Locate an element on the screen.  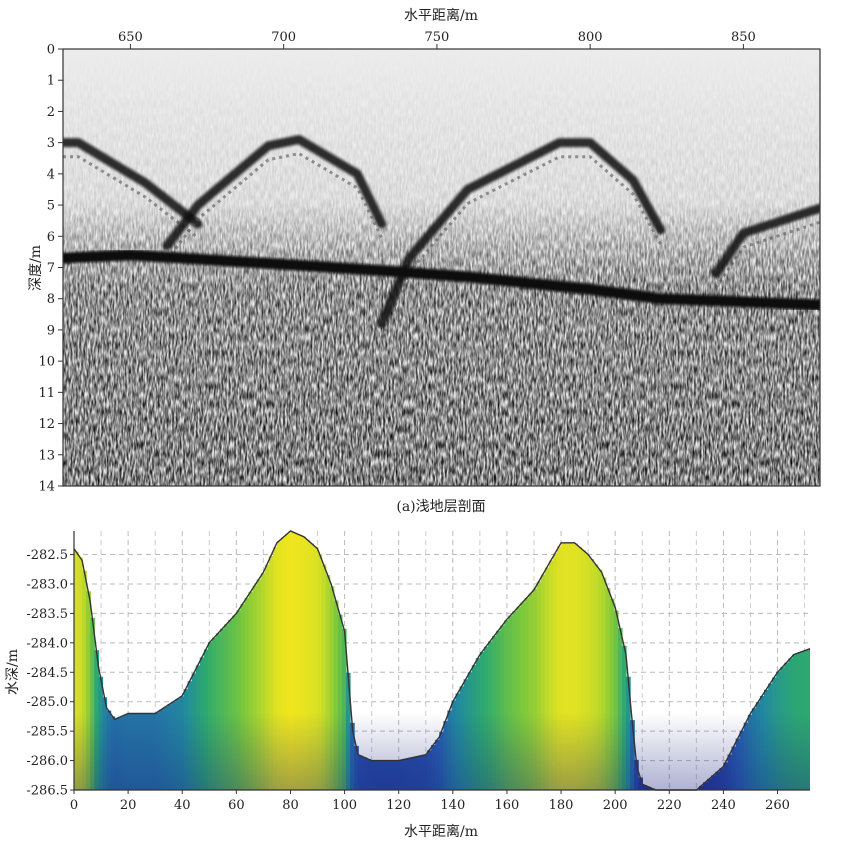
bottom-x-tick-label: 0 is located at coordinates (74, 805).